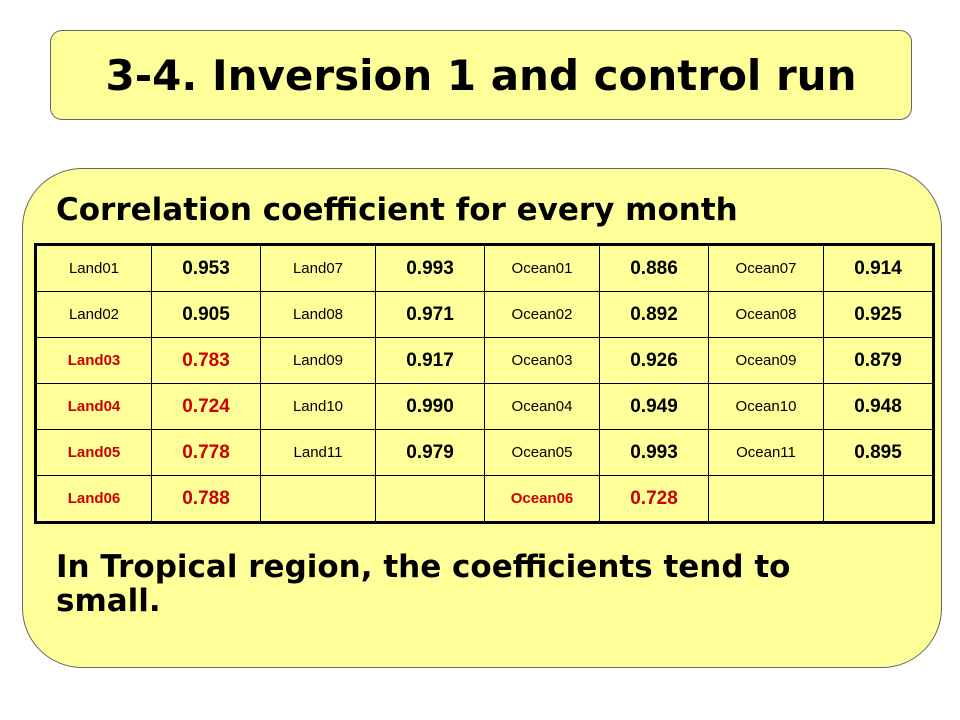 The height and width of the screenshot is (720, 960). I want to click on value-cell: 0.905, so click(206, 314).